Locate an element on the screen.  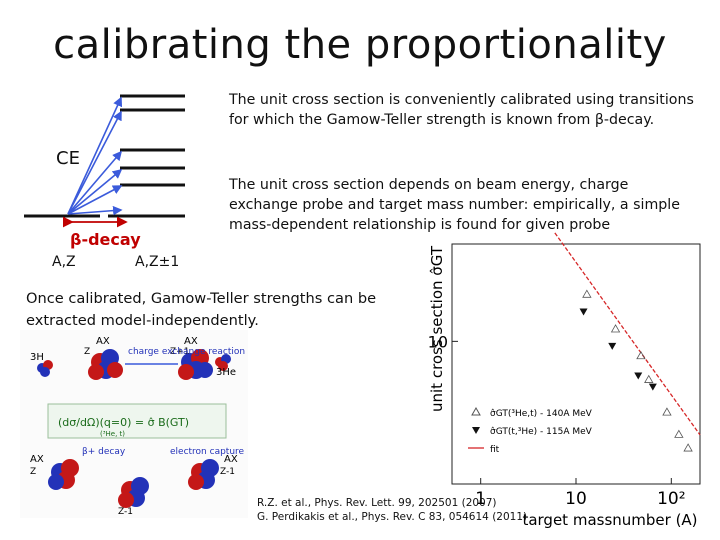
gt-formula: (dσ/dΩ)(q=0) = σ̂ B(GT) is located at coordinates (123, 422).